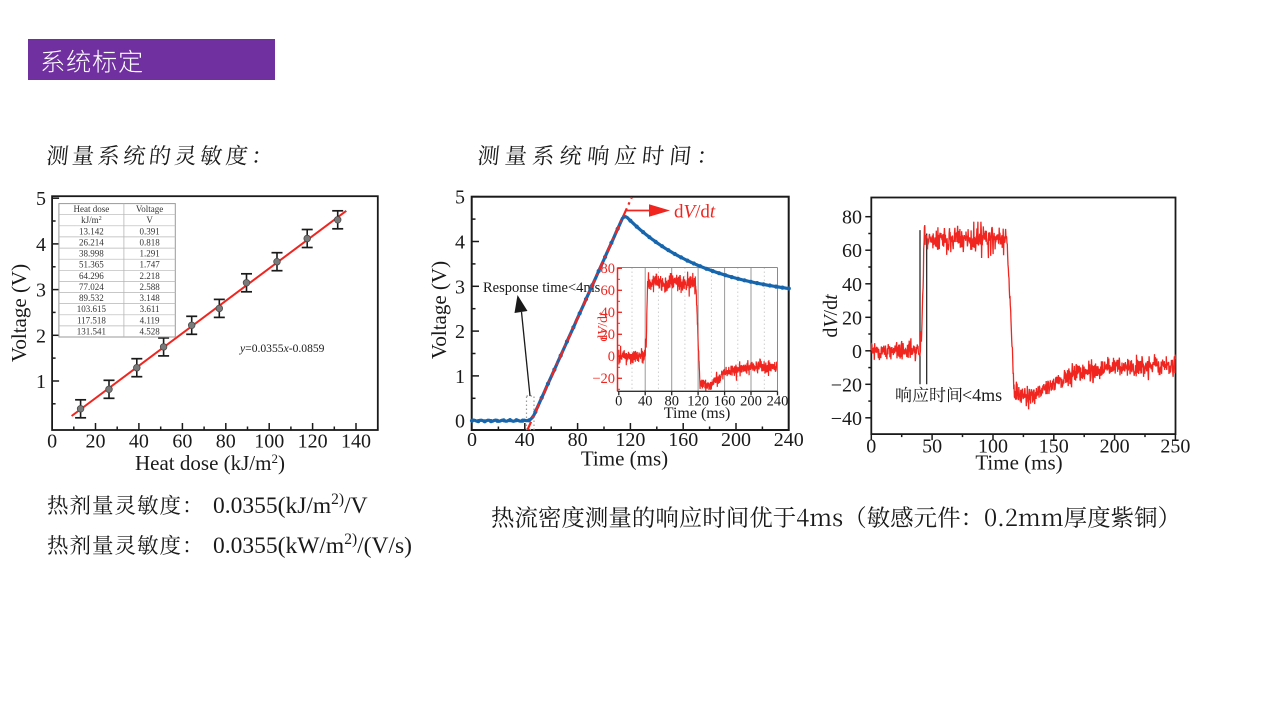 The width and height of the screenshot is (1280, 720). Describe the element at coordinates (91, 331) in the screenshot. I see `svg-text: 131.541` at that location.